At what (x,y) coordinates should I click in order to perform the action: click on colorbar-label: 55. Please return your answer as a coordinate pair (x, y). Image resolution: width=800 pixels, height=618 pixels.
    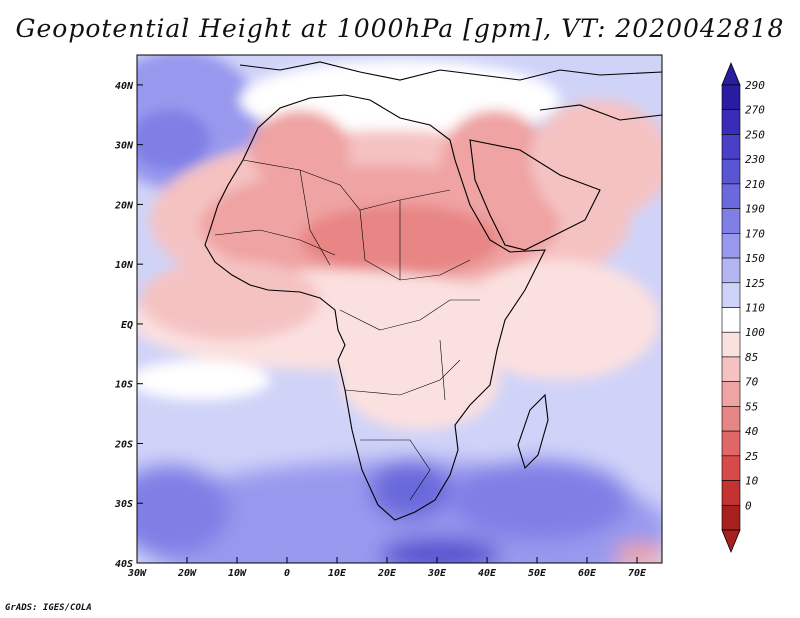
    Looking at the image, I should click on (751, 406).